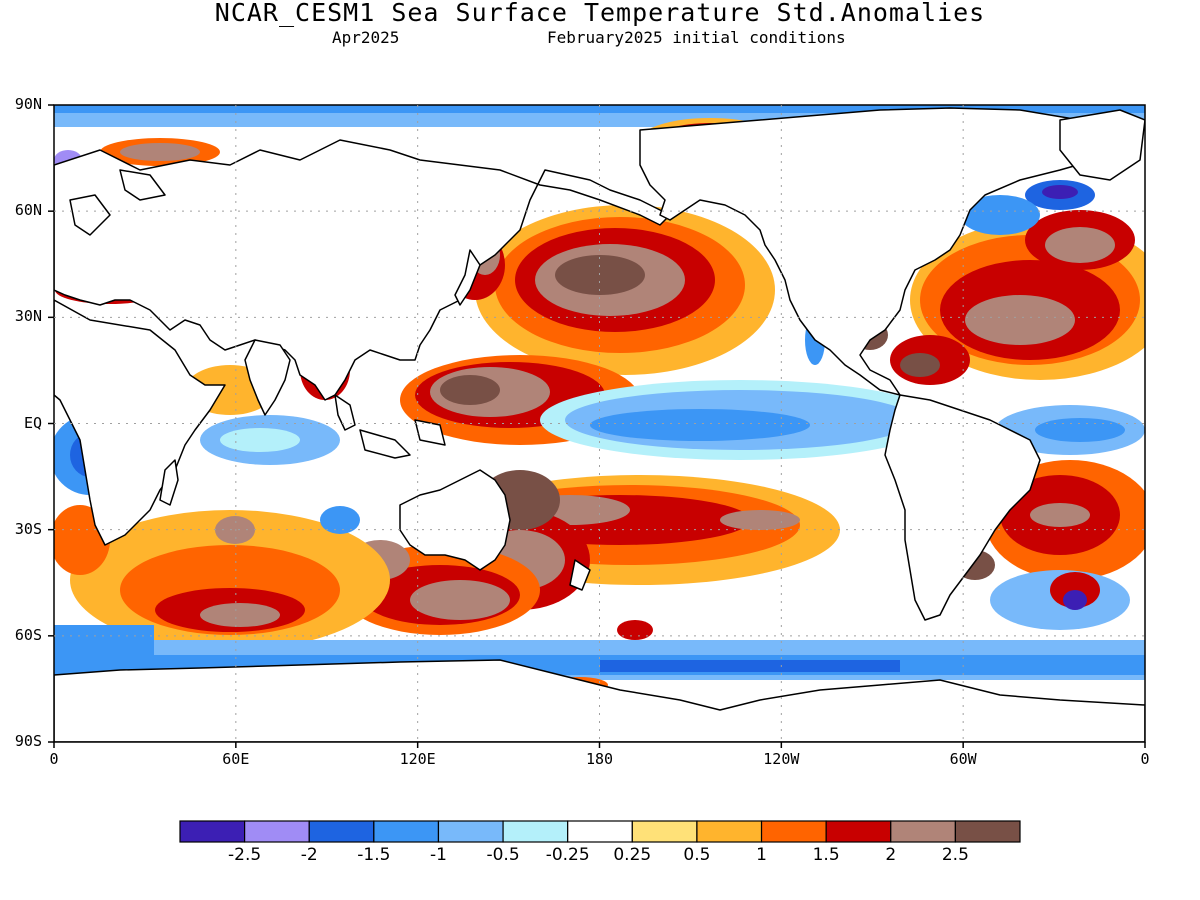 This screenshot has width=1200, height=900. Describe the element at coordinates (599, 700) in the screenshot. I see `antarctica` at that location.